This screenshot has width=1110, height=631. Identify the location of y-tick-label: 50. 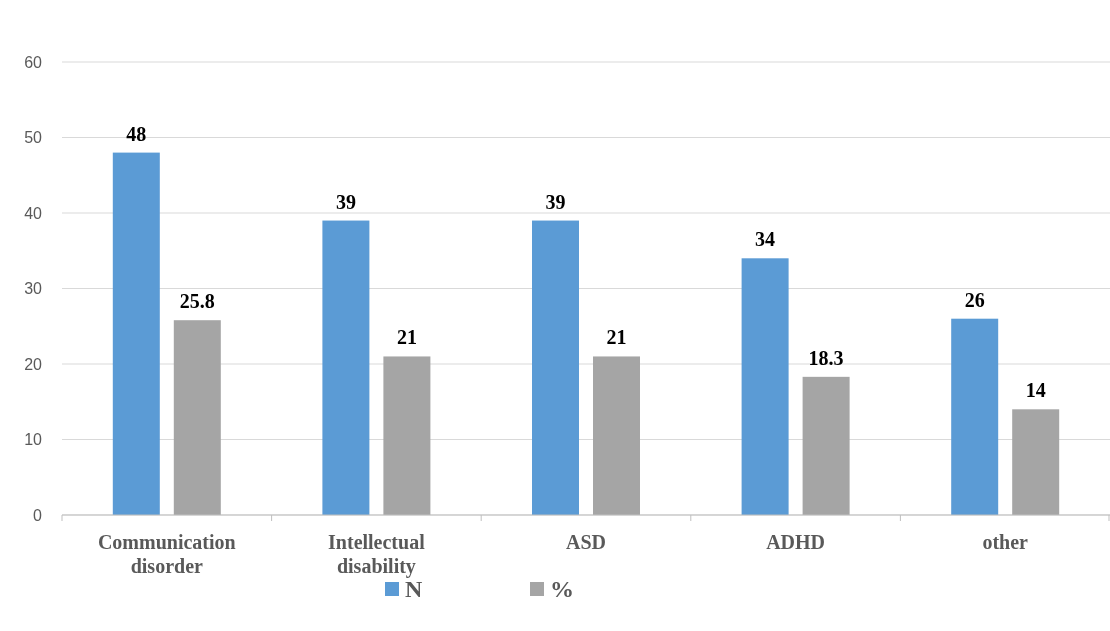
(33, 138).